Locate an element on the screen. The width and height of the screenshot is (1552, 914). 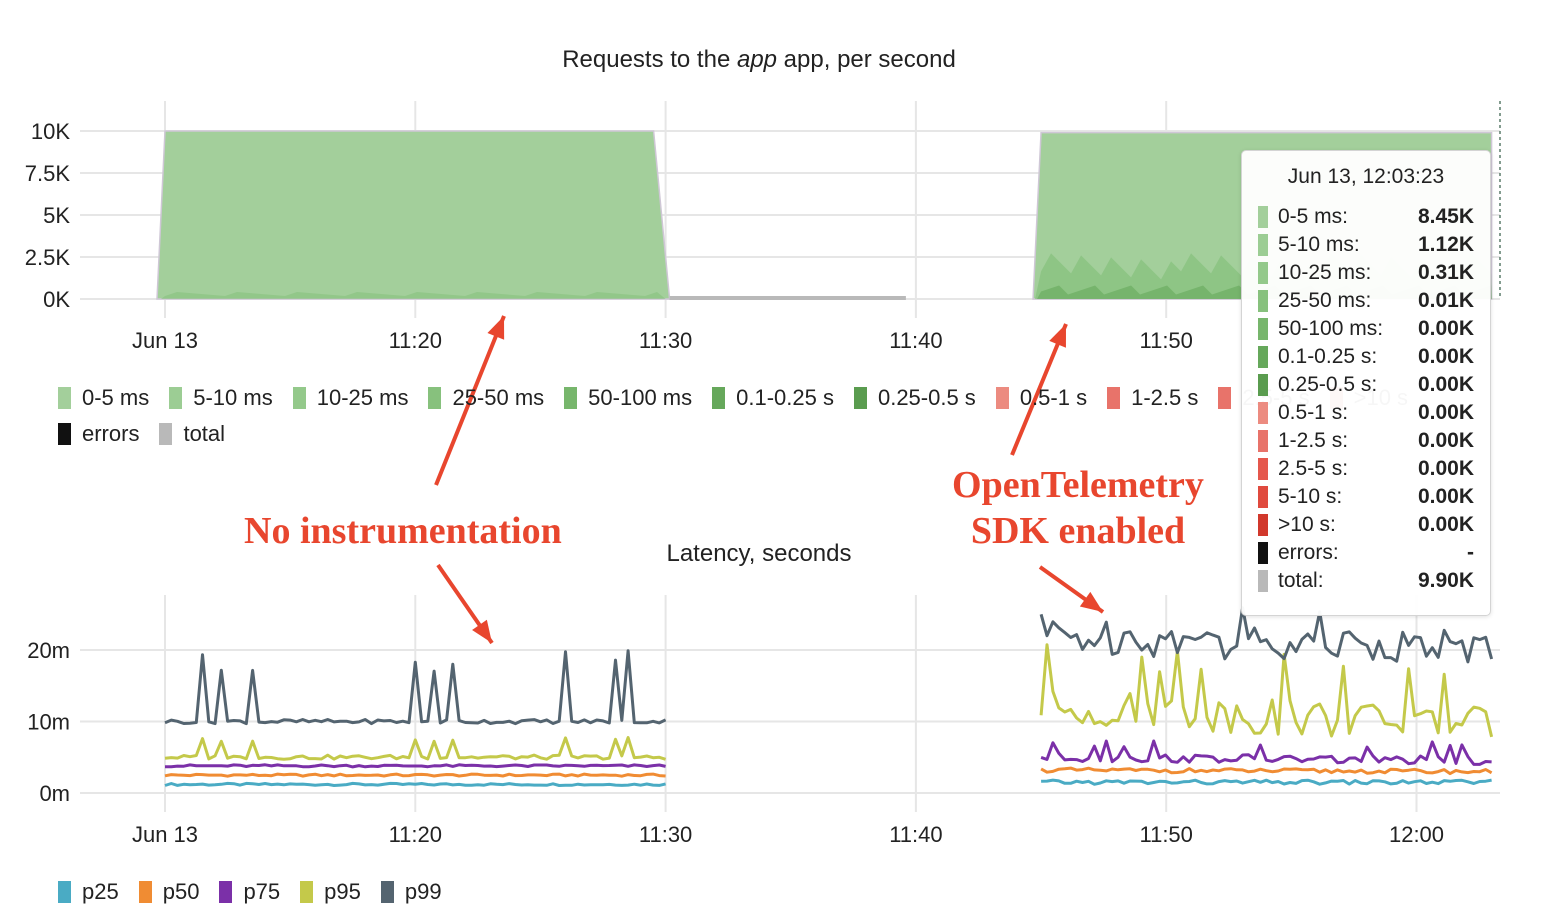
tooltip-row: 0-5 ms: 8.45K is located at coordinates (1366, 217).